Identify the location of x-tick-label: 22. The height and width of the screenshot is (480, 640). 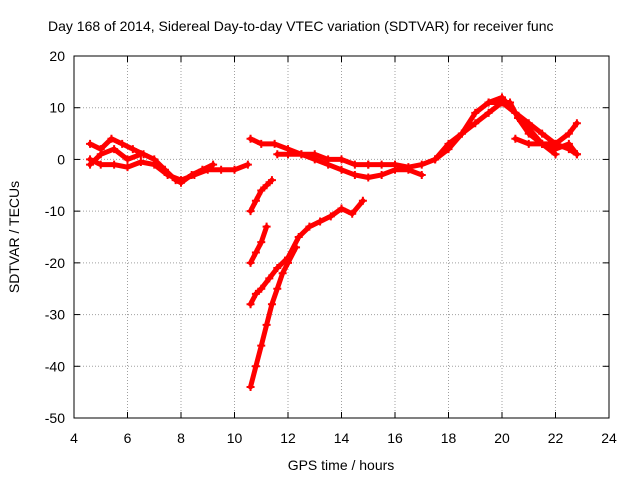
(556, 438).